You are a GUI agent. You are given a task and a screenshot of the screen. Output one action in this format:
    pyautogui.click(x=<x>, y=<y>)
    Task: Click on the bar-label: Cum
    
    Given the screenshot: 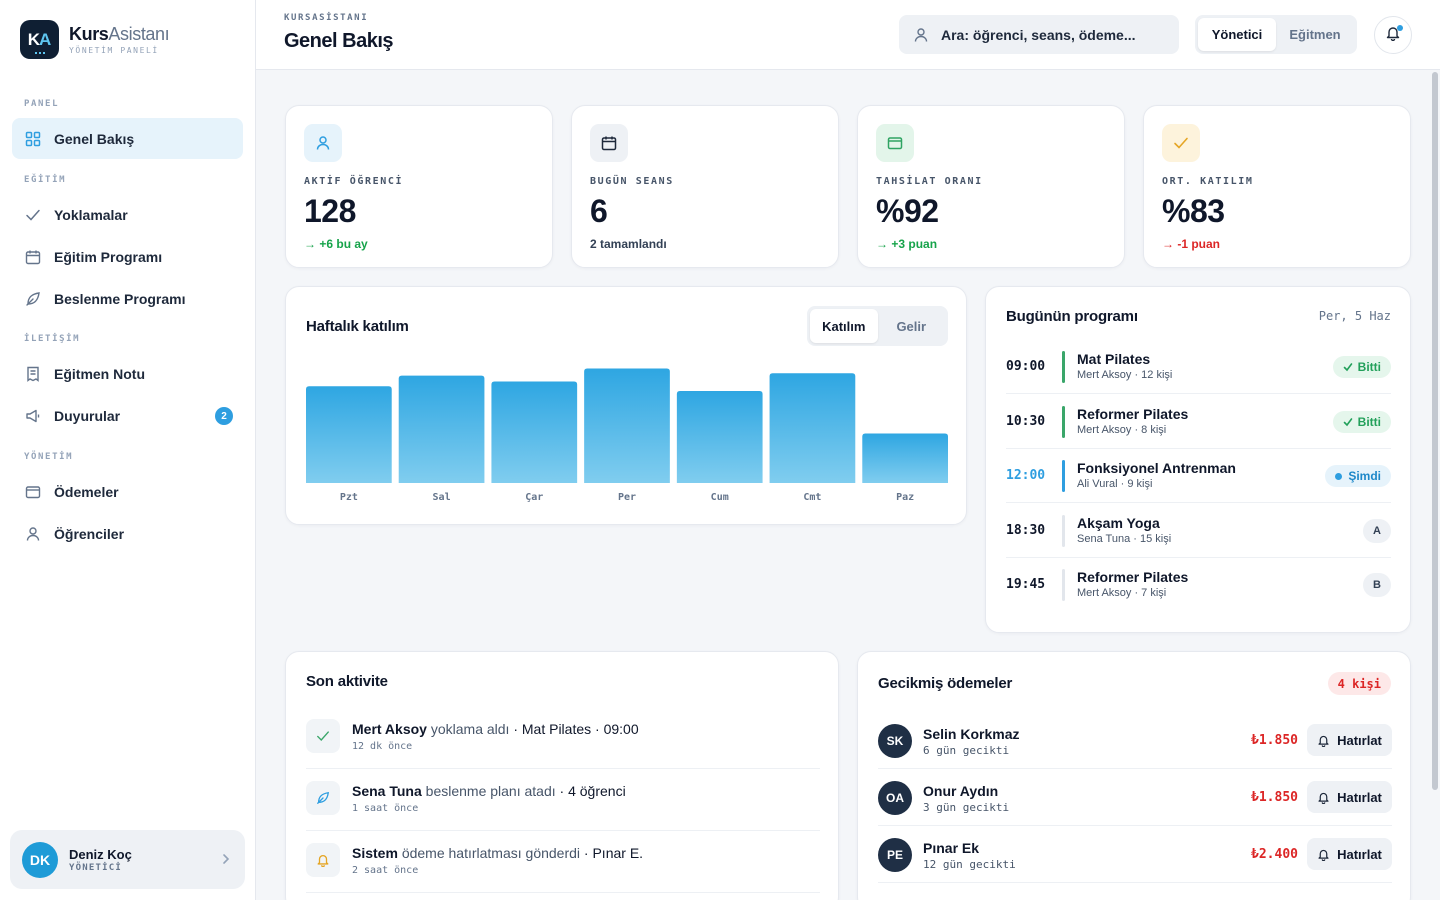 What is the action you would take?
    pyautogui.click(x=720, y=497)
    